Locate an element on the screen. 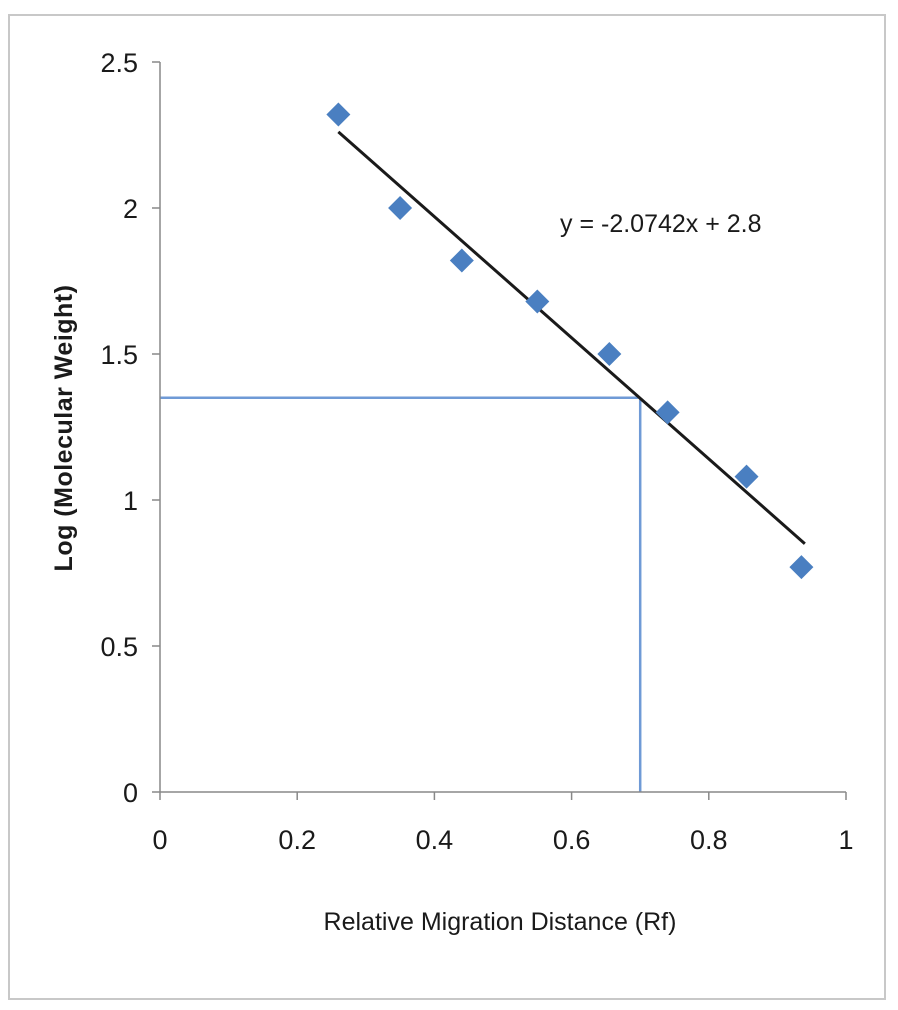  y-tick-label: 0.5 is located at coordinates (119, 647).